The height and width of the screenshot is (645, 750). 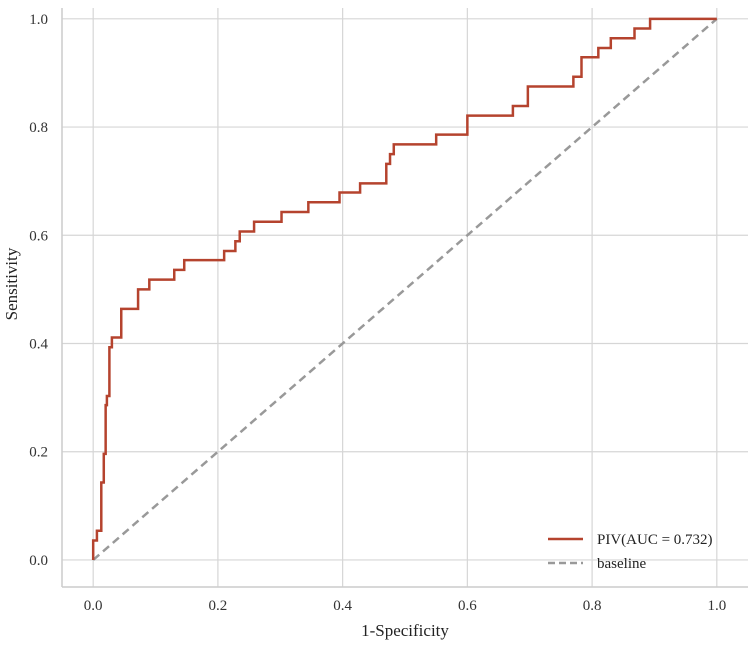 I want to click on y-tick-label: 1.0, so click(x=38, y=20).